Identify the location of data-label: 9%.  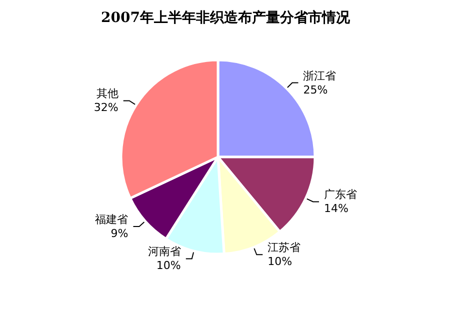
(119, 233).